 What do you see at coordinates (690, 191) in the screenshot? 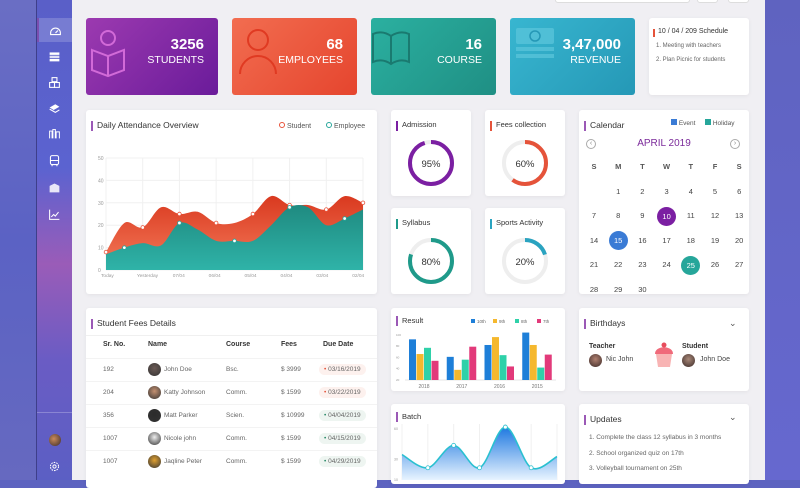
I see `calendar-day: 4` at bounding box center [690, 191].